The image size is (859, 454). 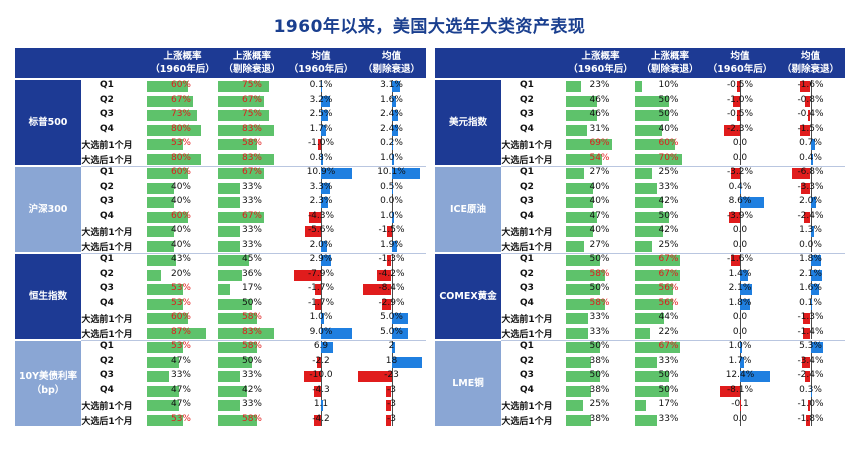 I want to click on mean-value: -2.2, so click(x=321, y=360).